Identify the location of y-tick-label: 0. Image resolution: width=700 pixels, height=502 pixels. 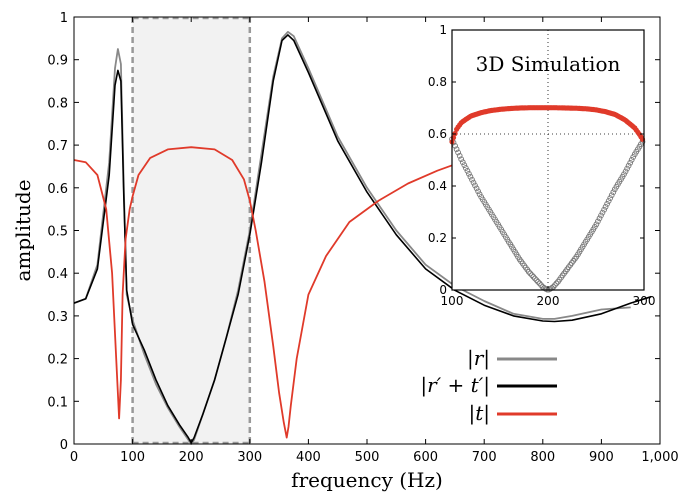
(64, 445).